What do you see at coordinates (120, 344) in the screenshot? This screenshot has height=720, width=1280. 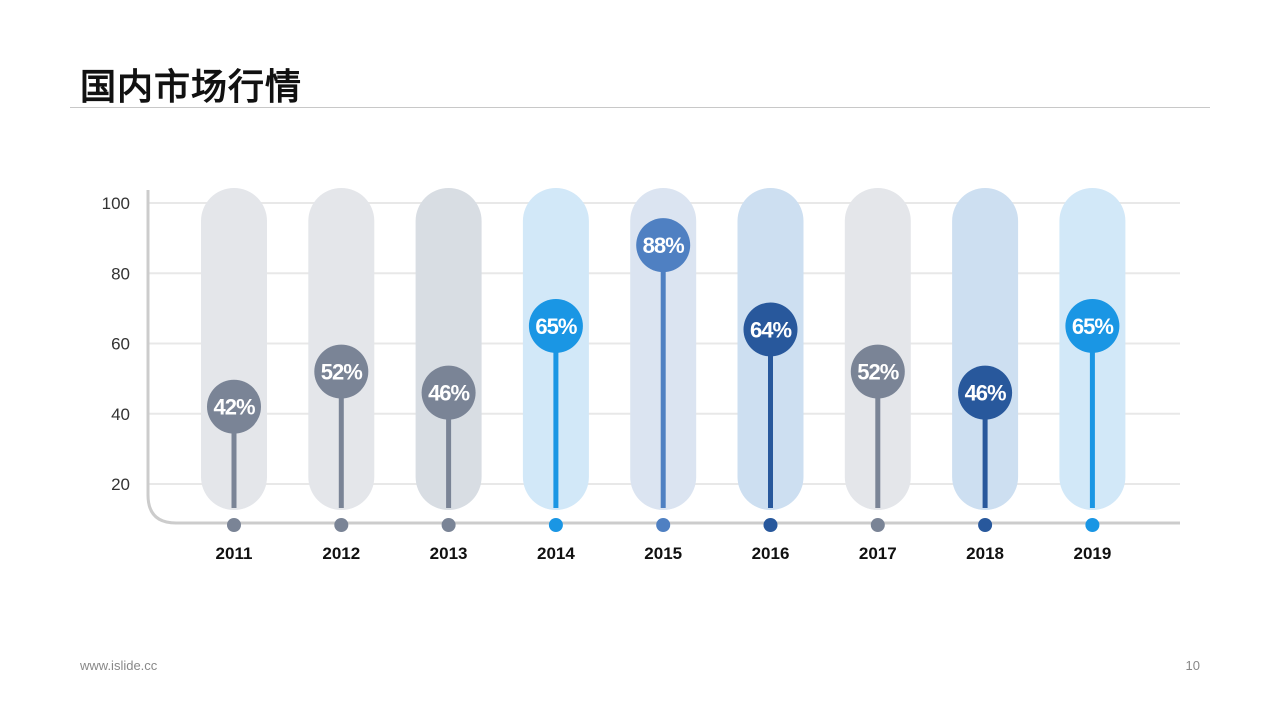 I see `y-tick-label: 60` at bounding box center [120, 344].